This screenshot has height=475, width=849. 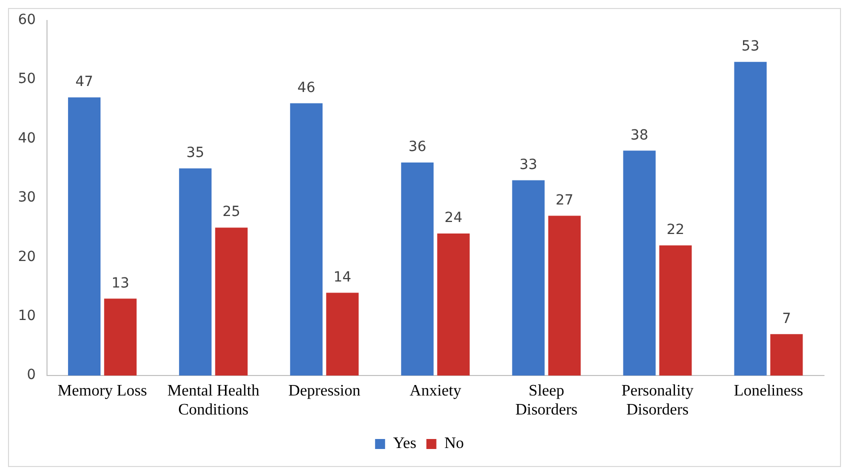 What do you see at coordinates (751, 46) in the screenshot?
I see `data-label: 53` at bounding box center [751, 46].